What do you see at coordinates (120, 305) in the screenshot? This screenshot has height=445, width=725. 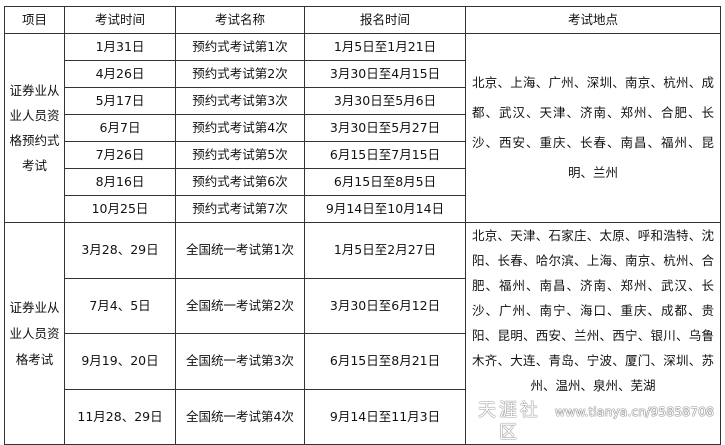 I see `exam-time-cell: 7月4、5日` at bounding box center [120, 305].